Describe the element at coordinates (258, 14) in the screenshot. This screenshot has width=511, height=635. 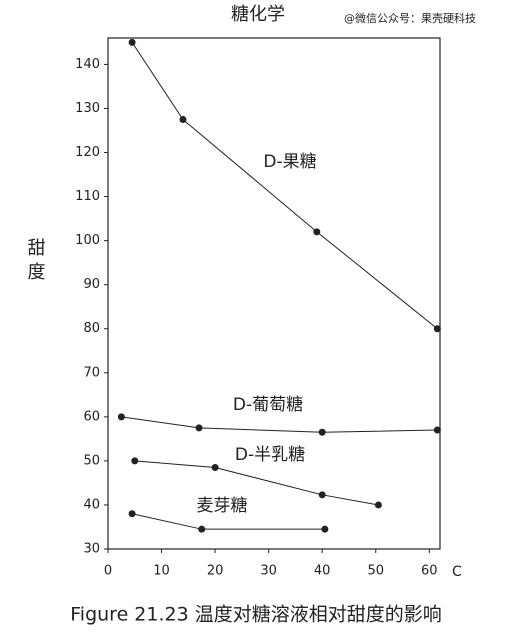
I see `chart-title: 糖化学` at that location.